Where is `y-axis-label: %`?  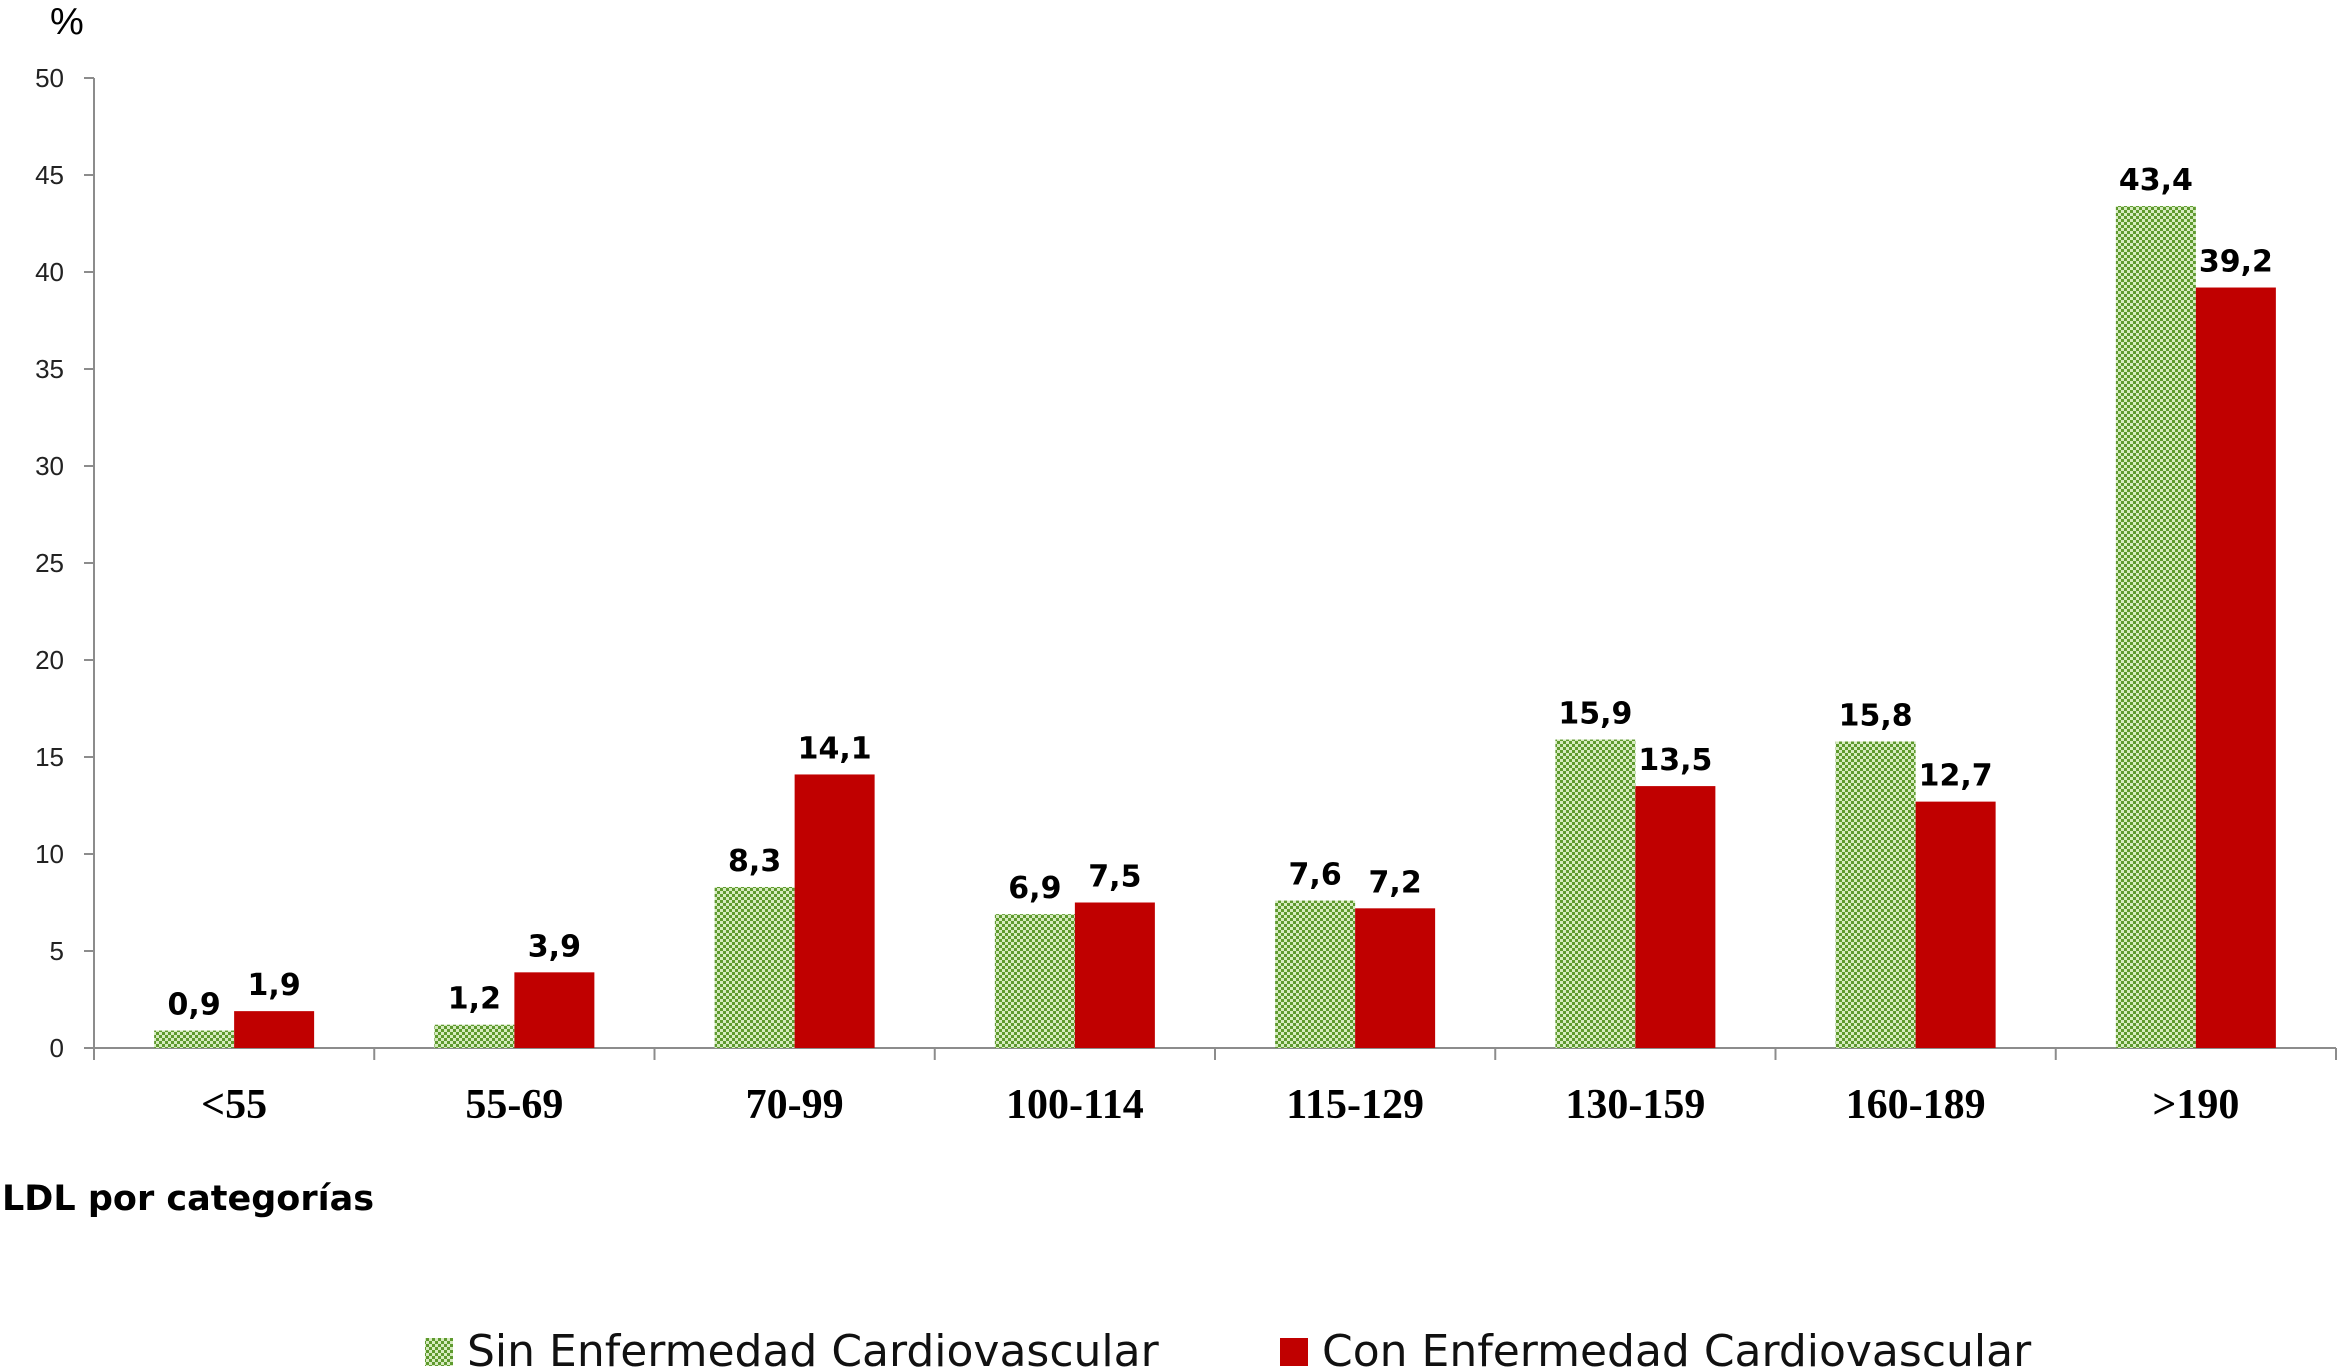 y-axis-label: % is located at coordinates (67, 22).